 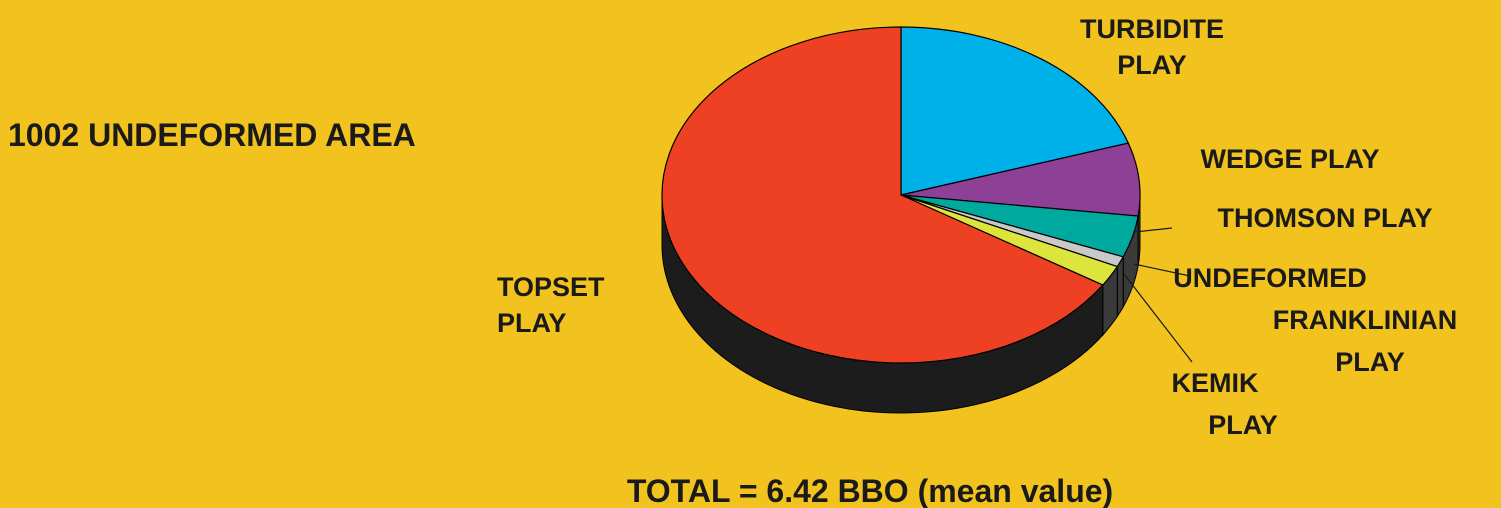 I want to click on slice-label: UNDEFORMED FRANKLINIAN PLAY, so click(x=1315, y=320).